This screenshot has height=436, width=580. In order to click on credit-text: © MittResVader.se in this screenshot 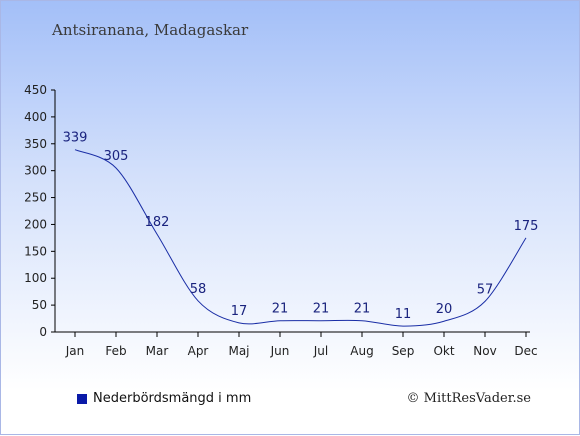, I will do `click(468, 398)`.